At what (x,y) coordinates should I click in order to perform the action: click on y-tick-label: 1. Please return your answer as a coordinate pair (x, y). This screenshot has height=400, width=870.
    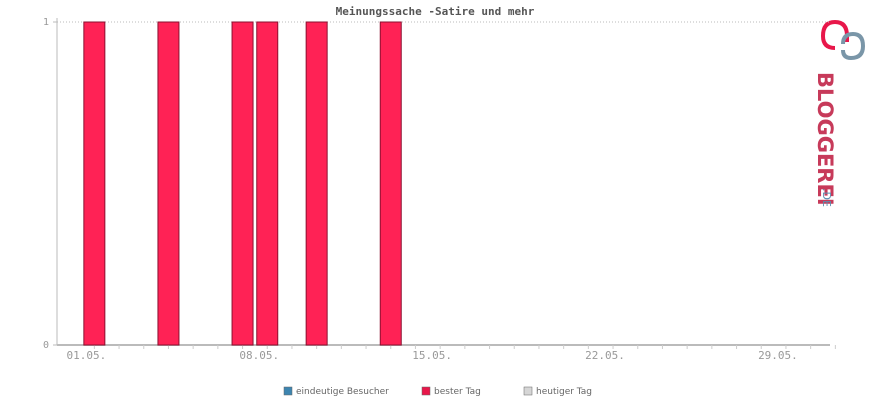
    Looking at the image, I should click on (46, 22).